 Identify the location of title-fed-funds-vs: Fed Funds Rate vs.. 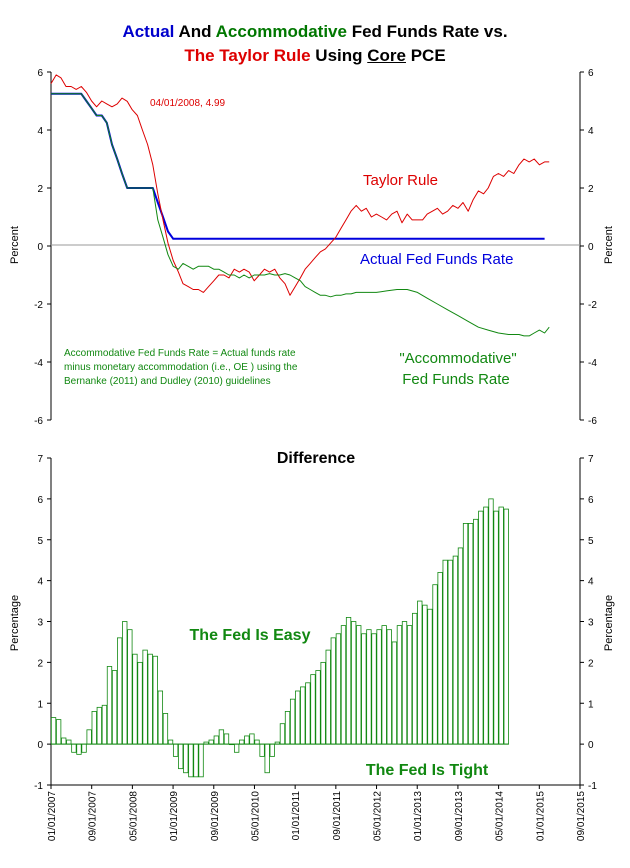
(427, 31).